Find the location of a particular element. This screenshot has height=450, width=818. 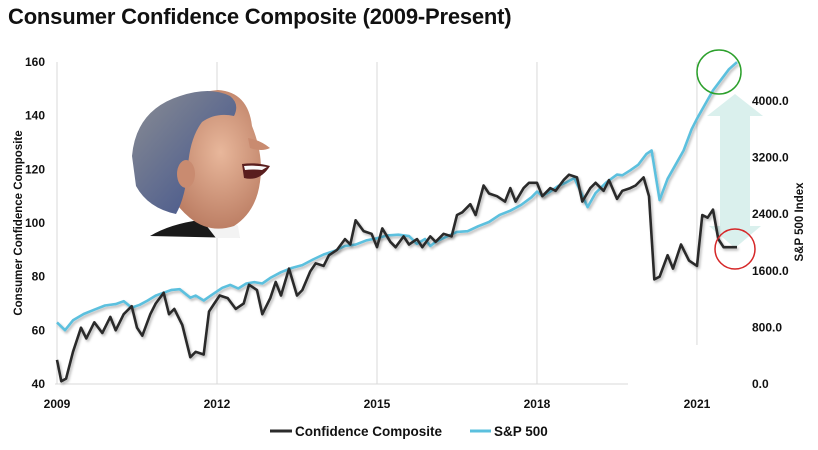

x-tick-label: 2009 is located at coordinates (57, 404).